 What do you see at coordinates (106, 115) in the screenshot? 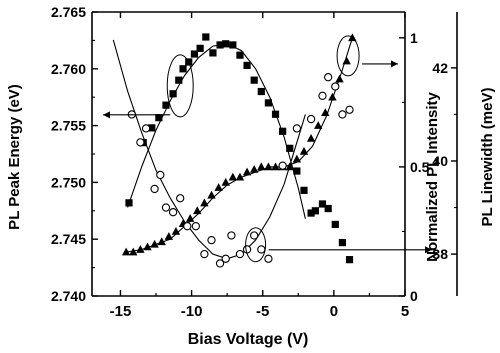
I see `annotation-arrow-energy-head` at bounding box center [106, 115].